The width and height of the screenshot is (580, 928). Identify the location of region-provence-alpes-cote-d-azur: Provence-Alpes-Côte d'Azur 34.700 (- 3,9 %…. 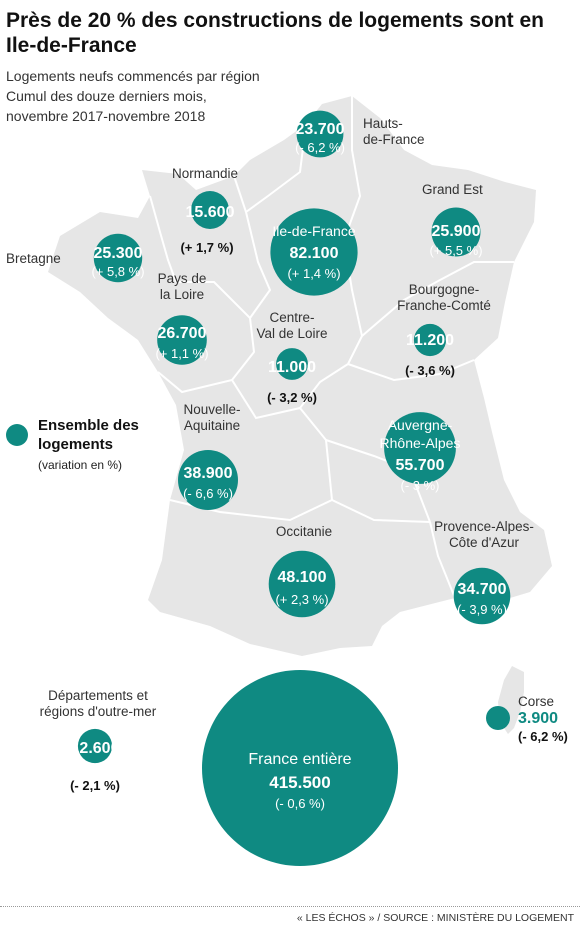
(484, 572).